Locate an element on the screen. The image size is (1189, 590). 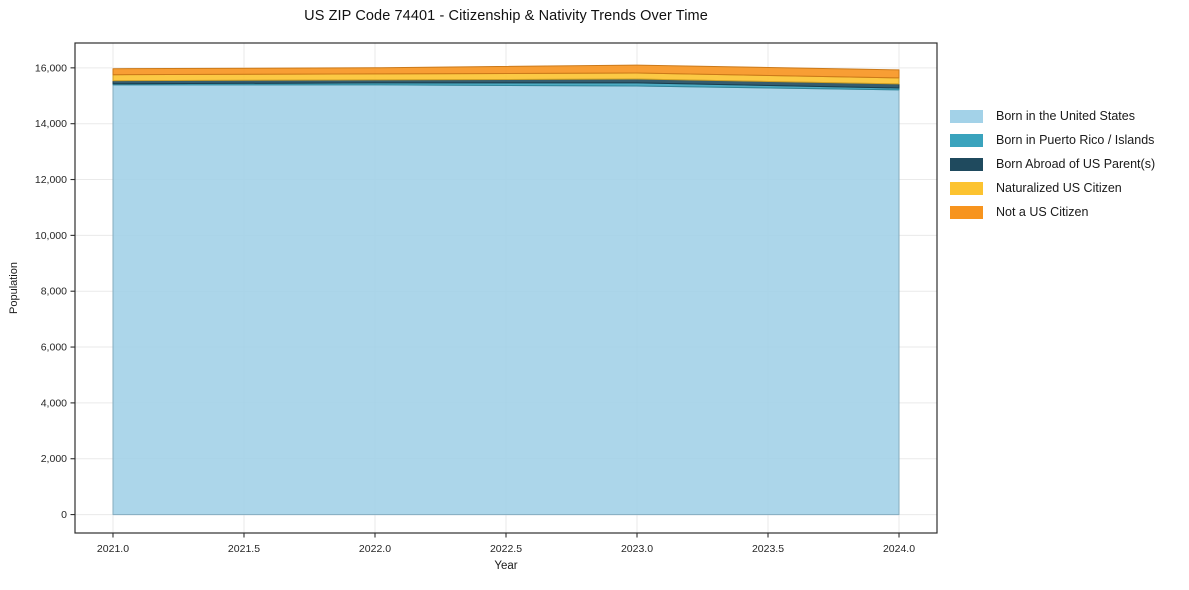
y-tick-label: 16,000 is located at coordinates (51, 68).